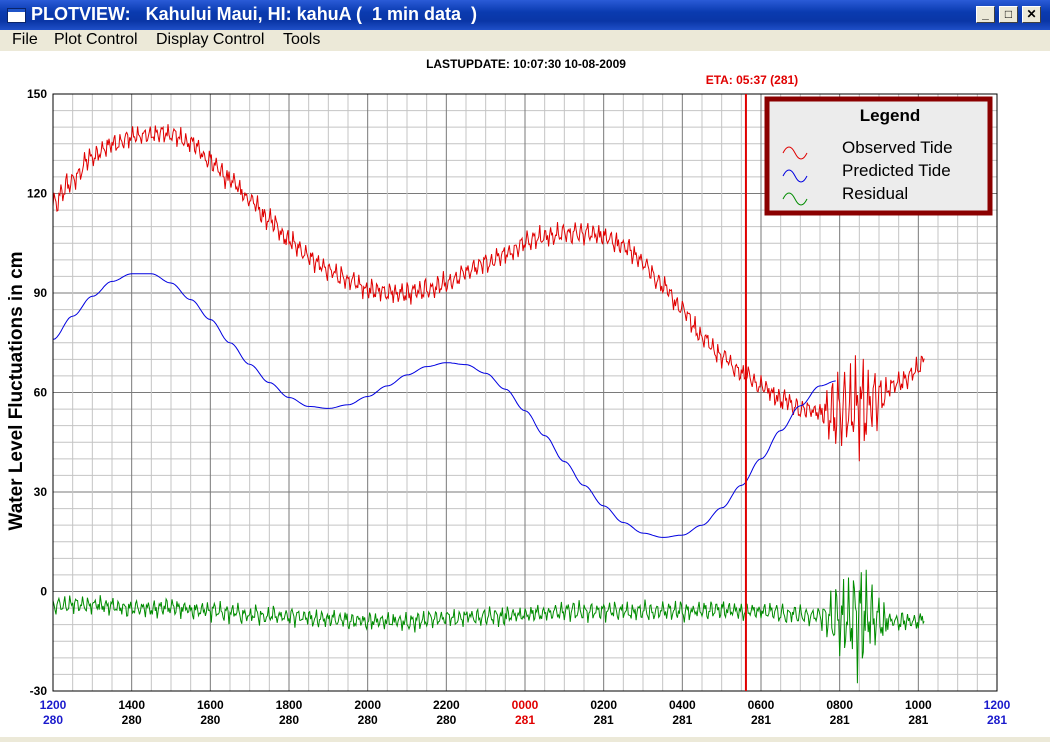 The width and height of the screenshot is (1050, 742). What do you see at coordinates (761, 705) in the screenshot?
I see `x-tick-time: 0600` at bounding box center [761, 705].